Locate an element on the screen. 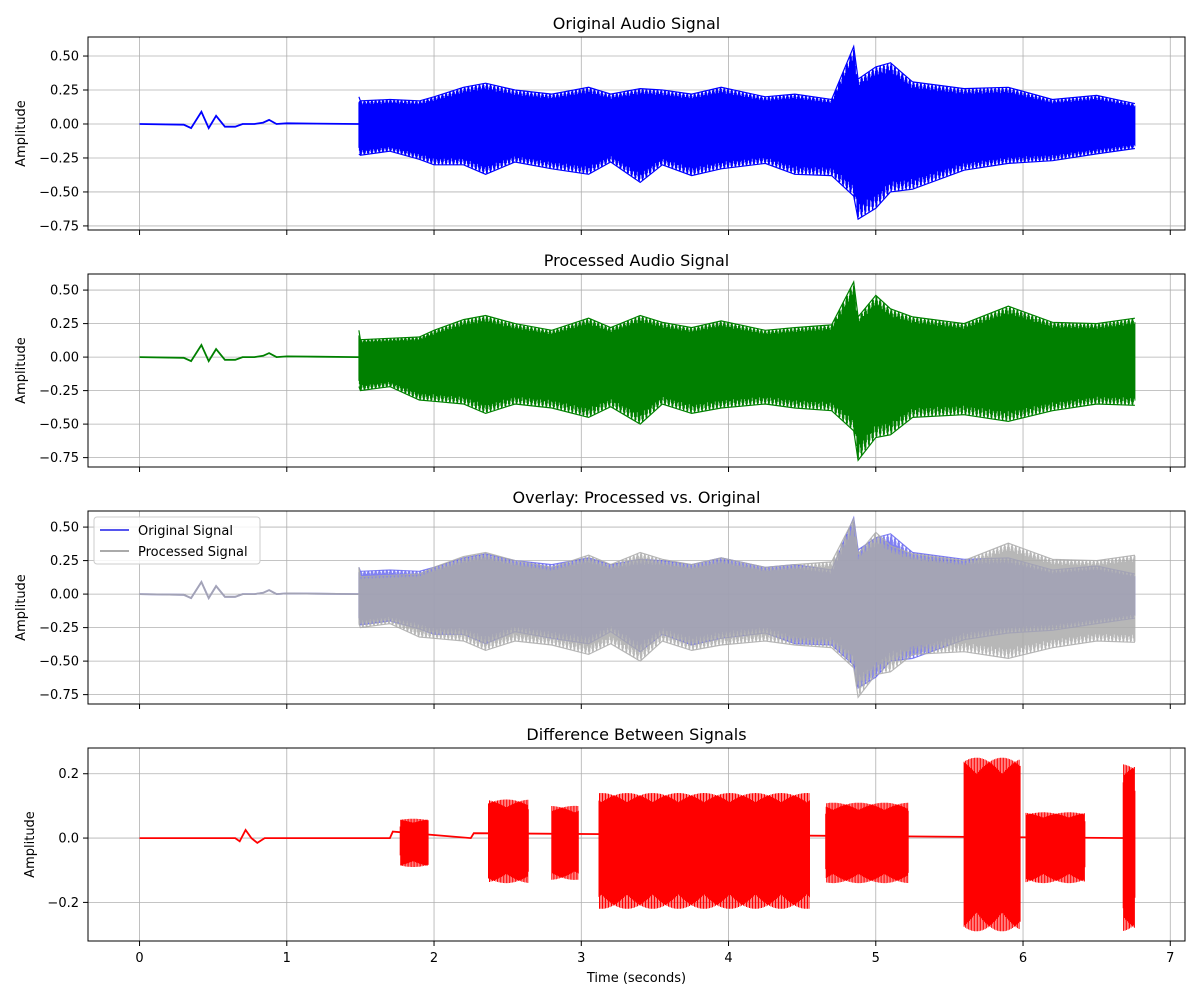 This screenshot has height=1000, width=1200. x-axis-label: Time (seconds) is located at coordinates (636, 978).